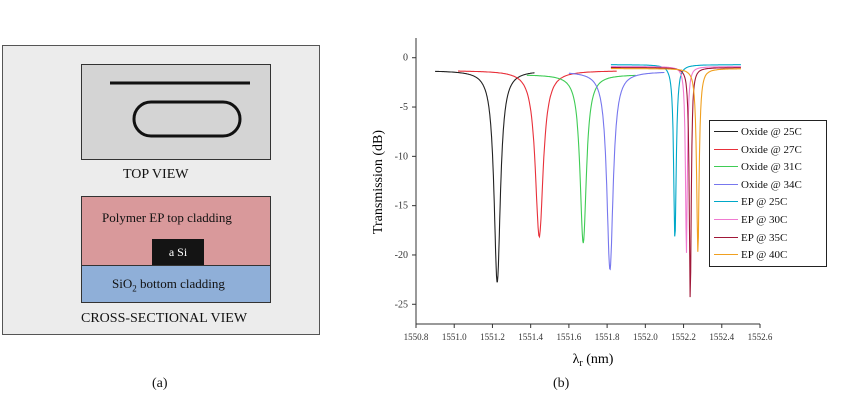  I want to click on x-axis-unit: (nm), so click(598, 359).